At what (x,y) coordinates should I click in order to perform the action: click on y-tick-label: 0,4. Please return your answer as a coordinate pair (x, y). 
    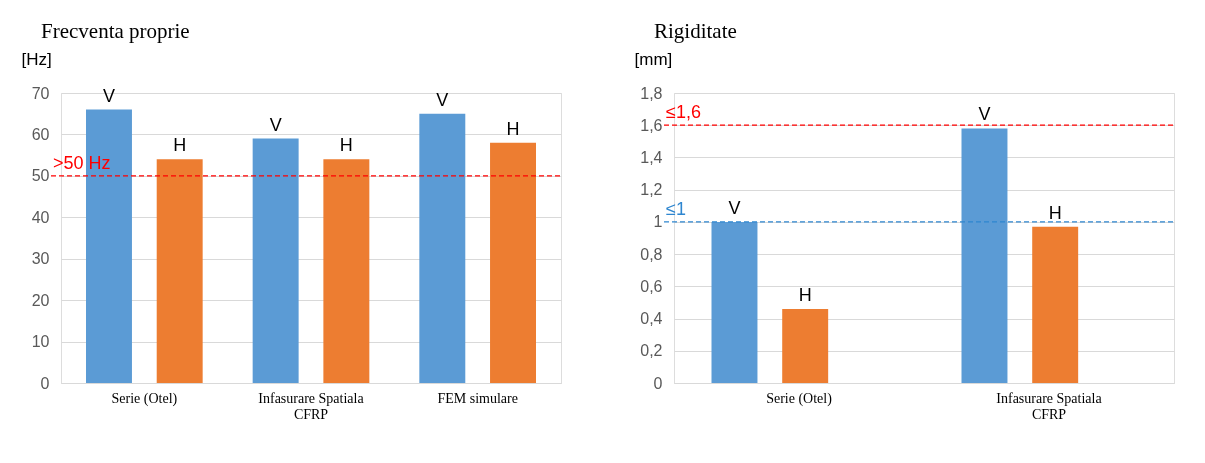
    Looking at the image, I should click on (651, 319).